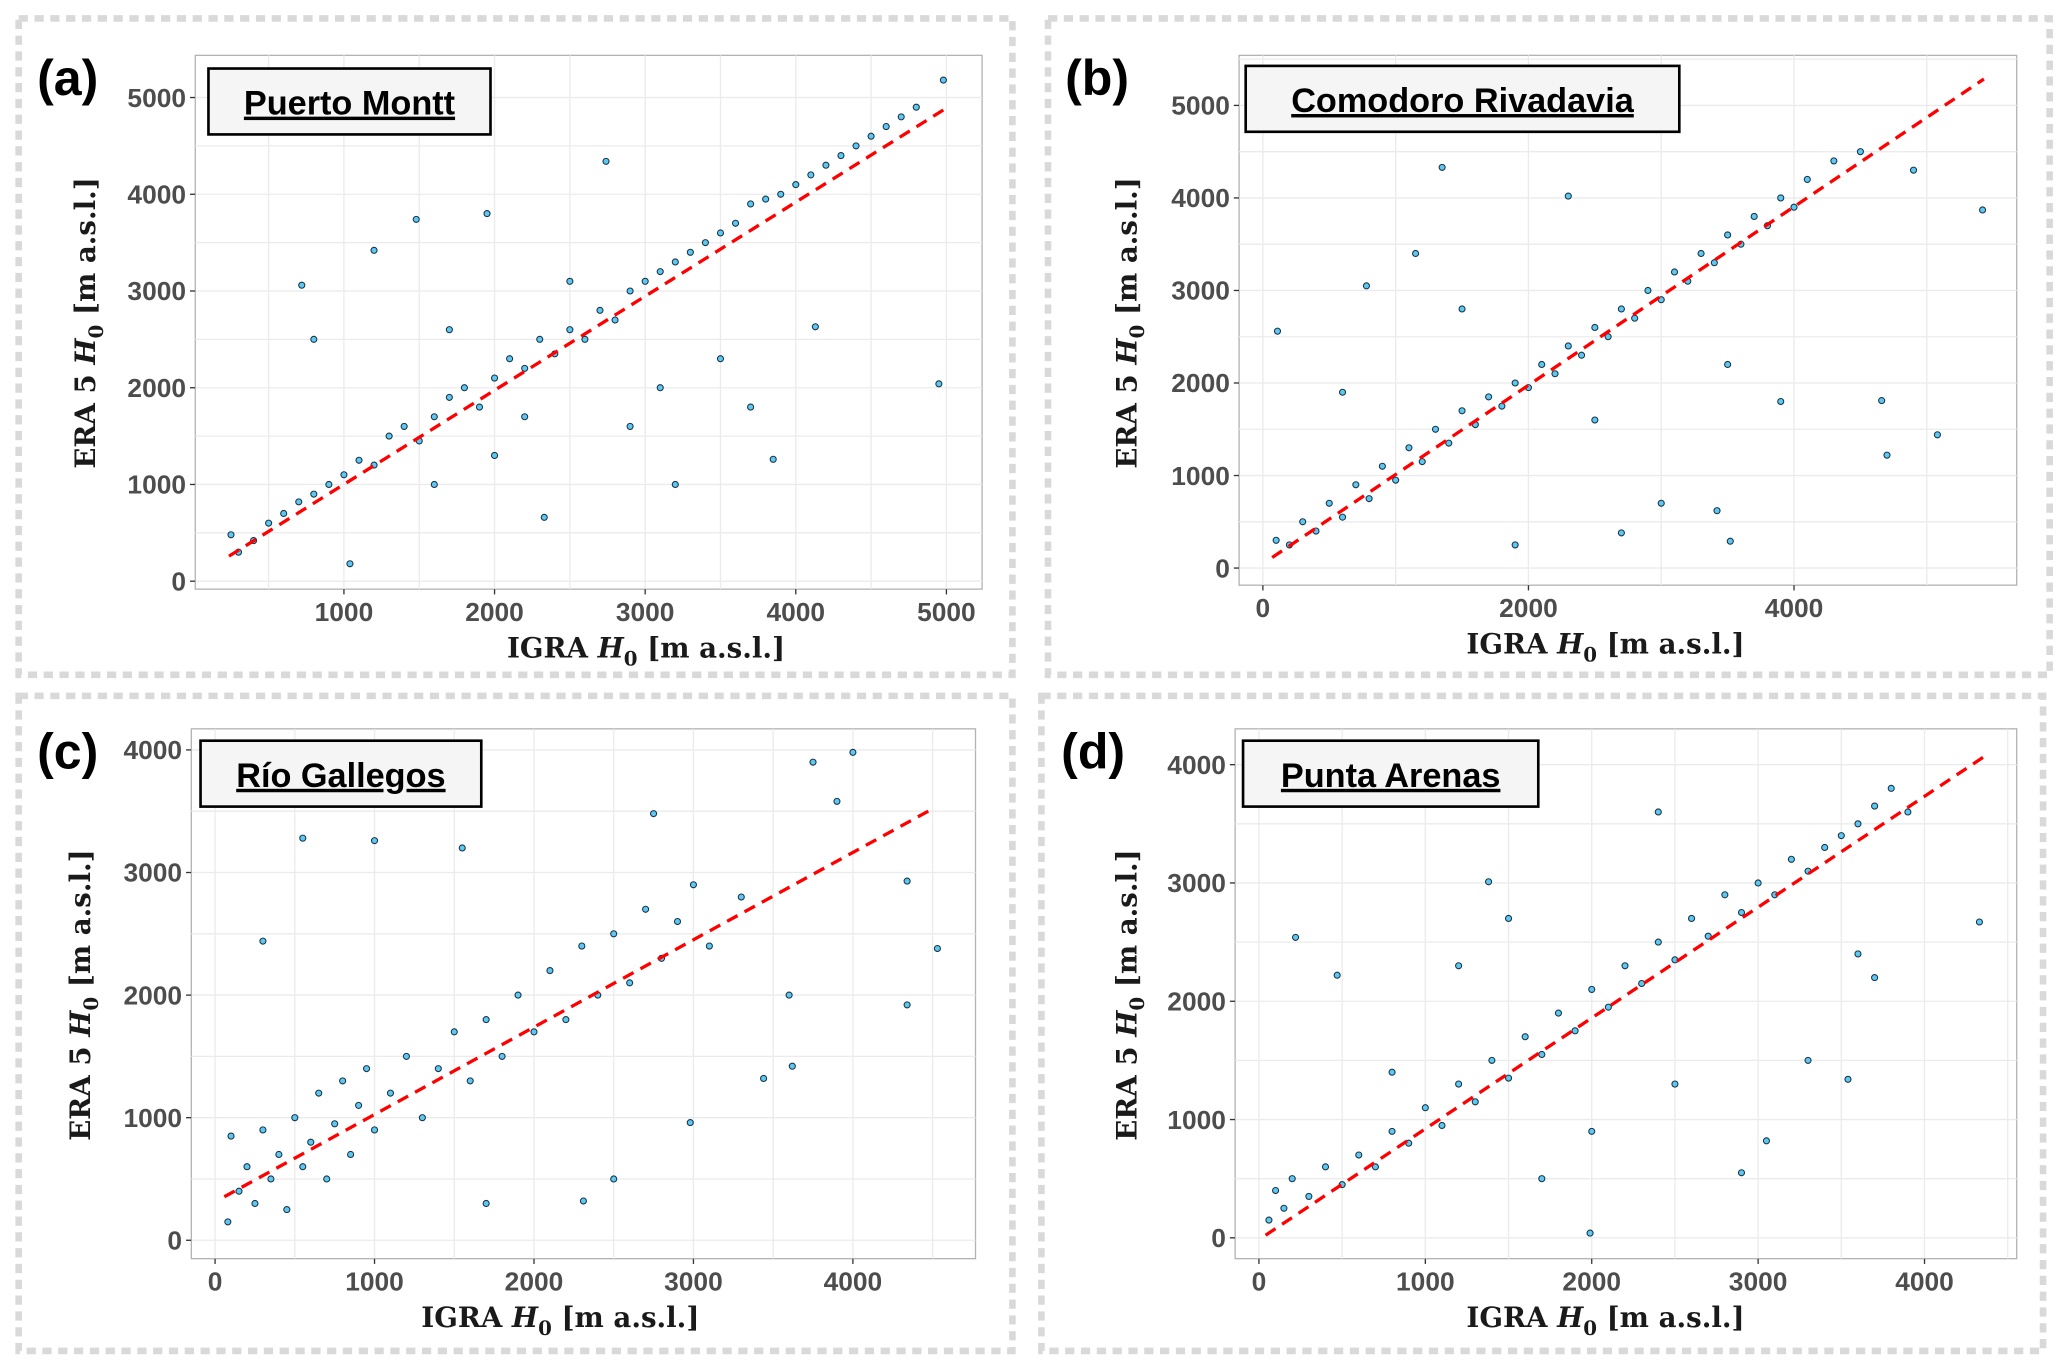 The width and height of the screenshot is (2067, 1372). Describe the element at coordinates (1200, 106) in the screenshot. I see `y-tick-label: 5000` at that location.